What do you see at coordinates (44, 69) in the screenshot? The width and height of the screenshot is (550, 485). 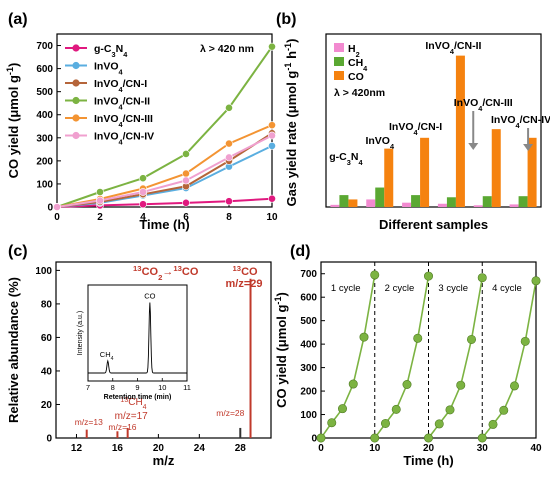 I see `panel-a-ytick-label: 600` at bounding box center [44, 69].